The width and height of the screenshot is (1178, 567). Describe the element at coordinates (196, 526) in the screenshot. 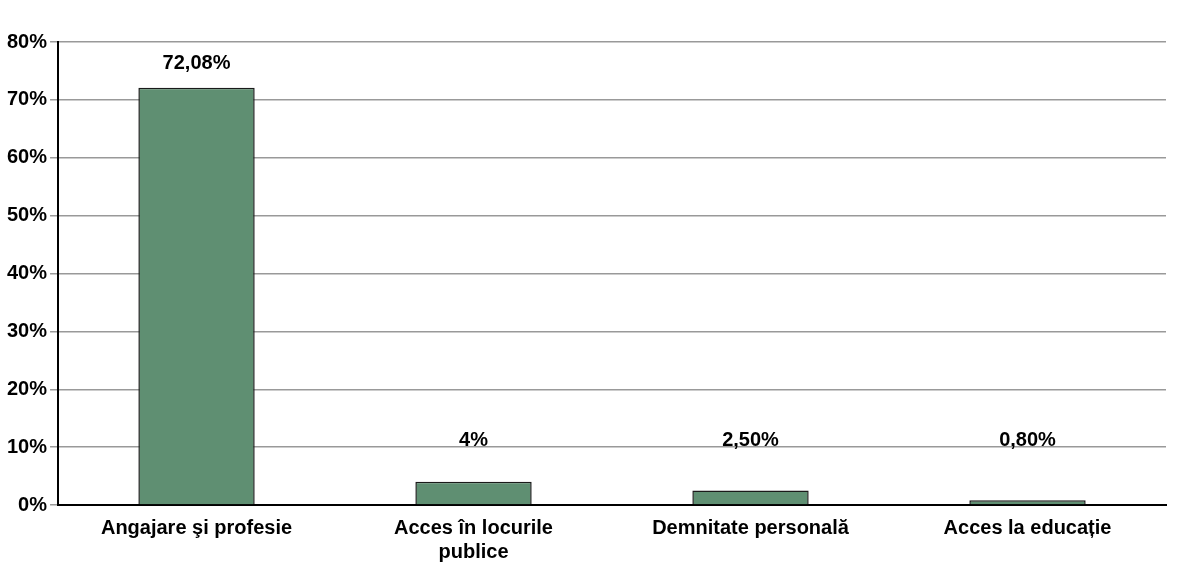

I see `x-tick-label: Angajare şi profesie` at that location.